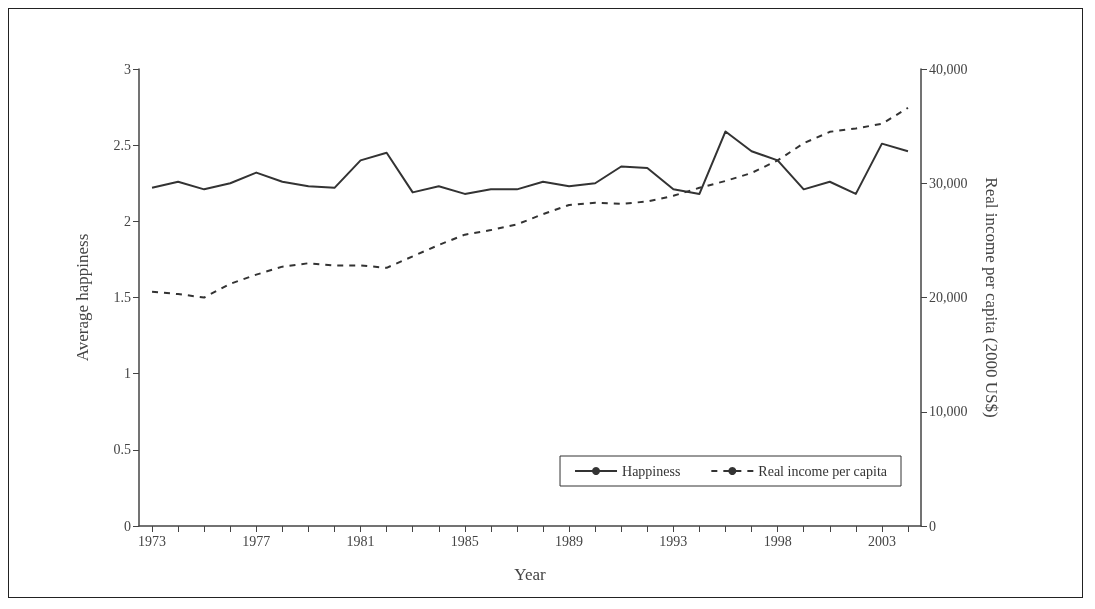  I want to click on x-tick-label: 2003, so click(881, 541).